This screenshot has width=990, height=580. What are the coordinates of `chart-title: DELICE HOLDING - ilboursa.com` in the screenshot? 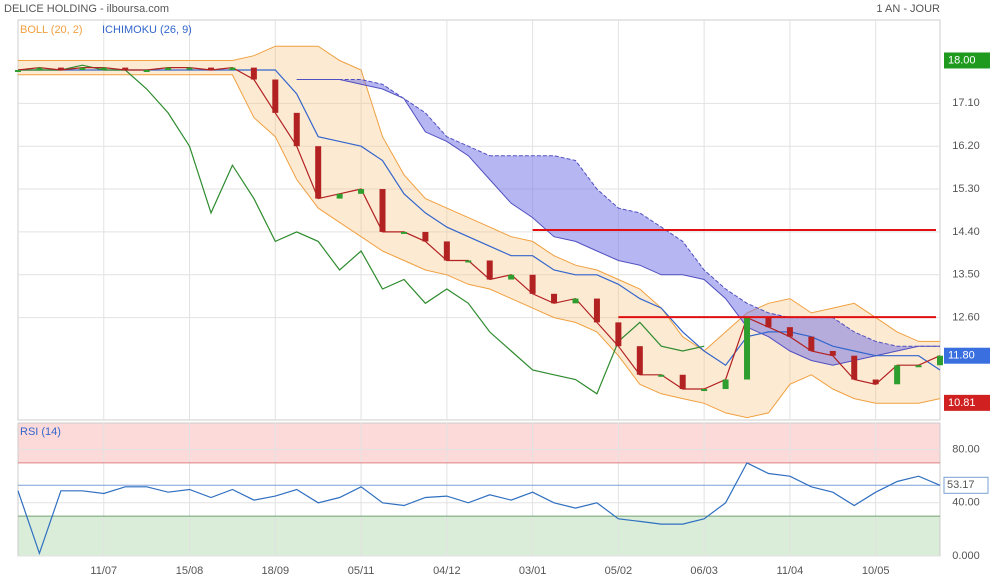 It's located at (86, 9).